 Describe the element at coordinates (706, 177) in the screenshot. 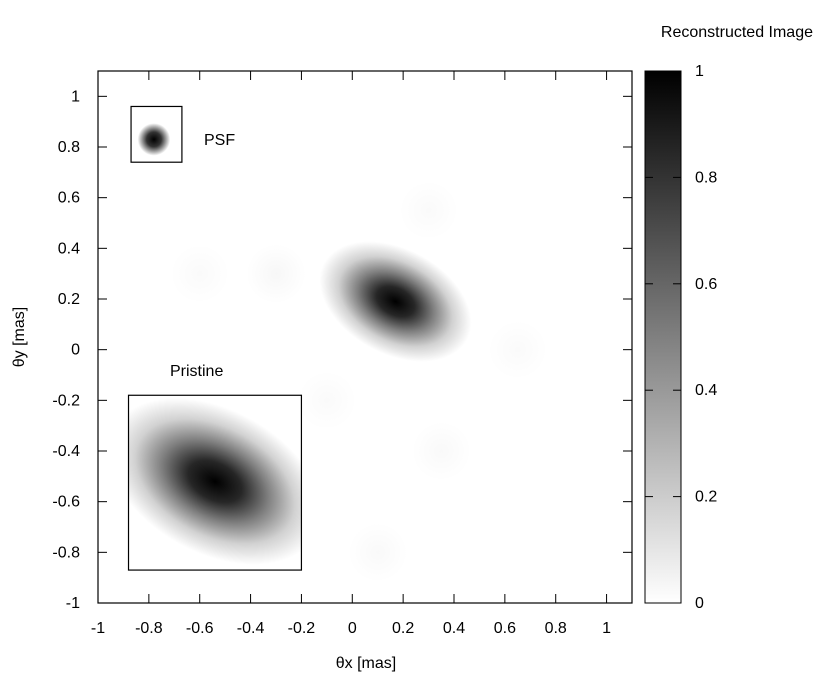

I see `colorbar-tick-label: 0.8` at that location.